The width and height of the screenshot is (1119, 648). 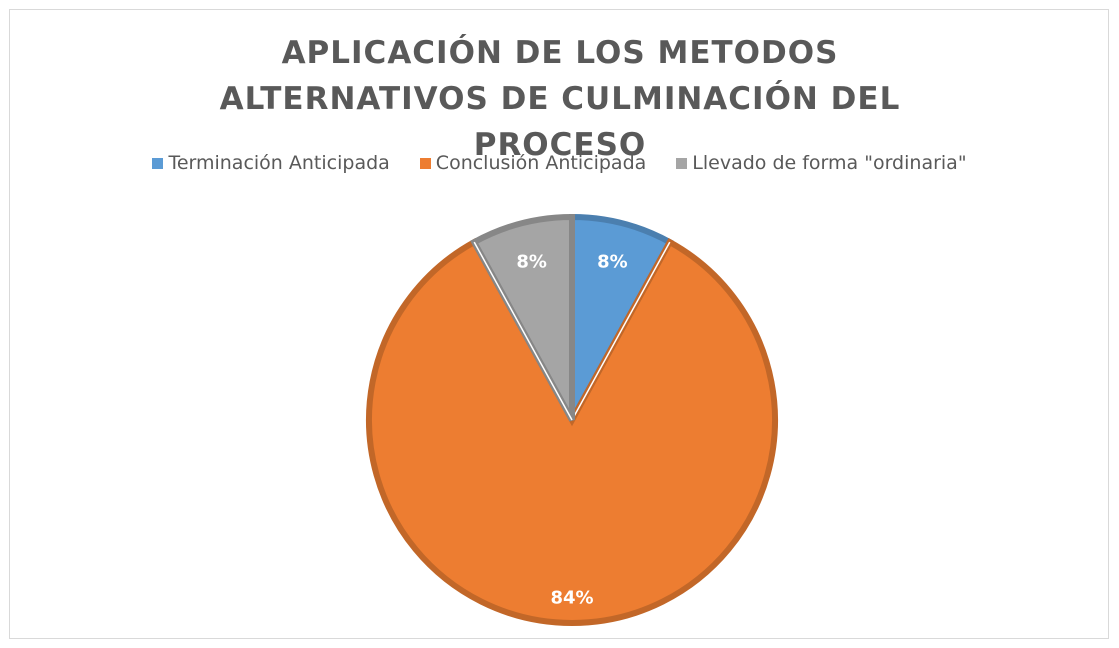 What do you see at coordinates (541, 163) in the screenshot?
I see `legend-label: Conclusión Anticipada` at bounding box center [541, 163].